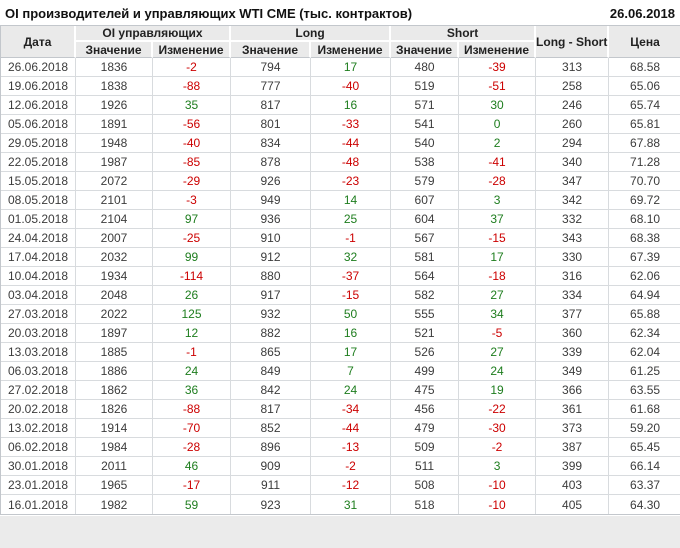 Image resolution: width=680 pixels, height=548 pixels. What do you see at coordinates (644, 485) in the screenshot?
I see `cell-price: 63.37` at bounding box center [644, 485].